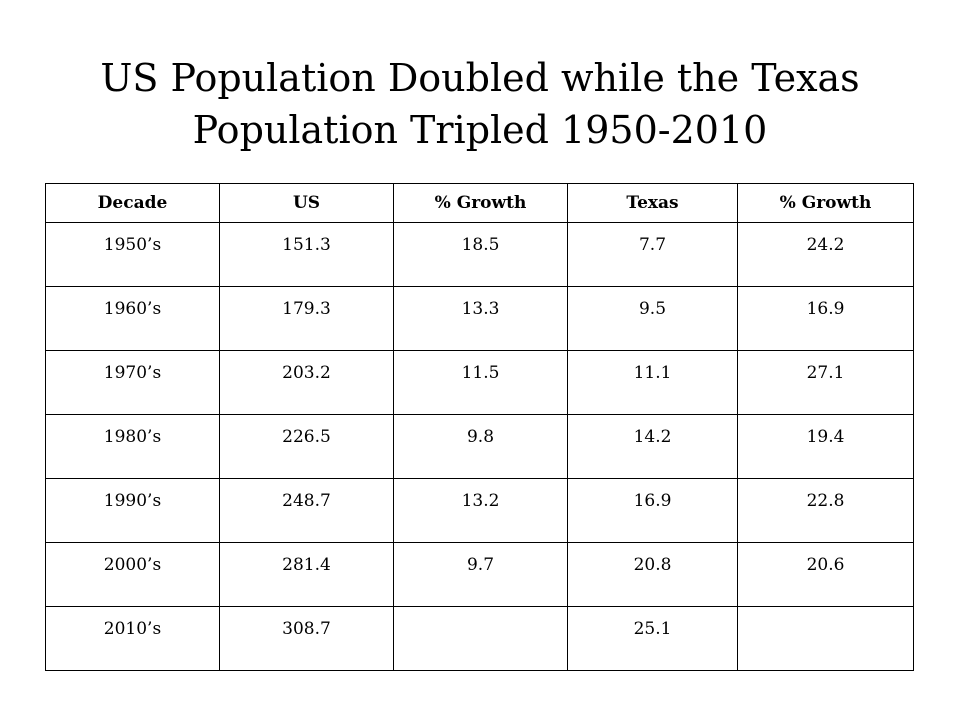 This screenshot has height=720, width=960. Describe the element at coordinates (652, 638) in the screenshot. I see `cell-texas: 25.1` at that location.